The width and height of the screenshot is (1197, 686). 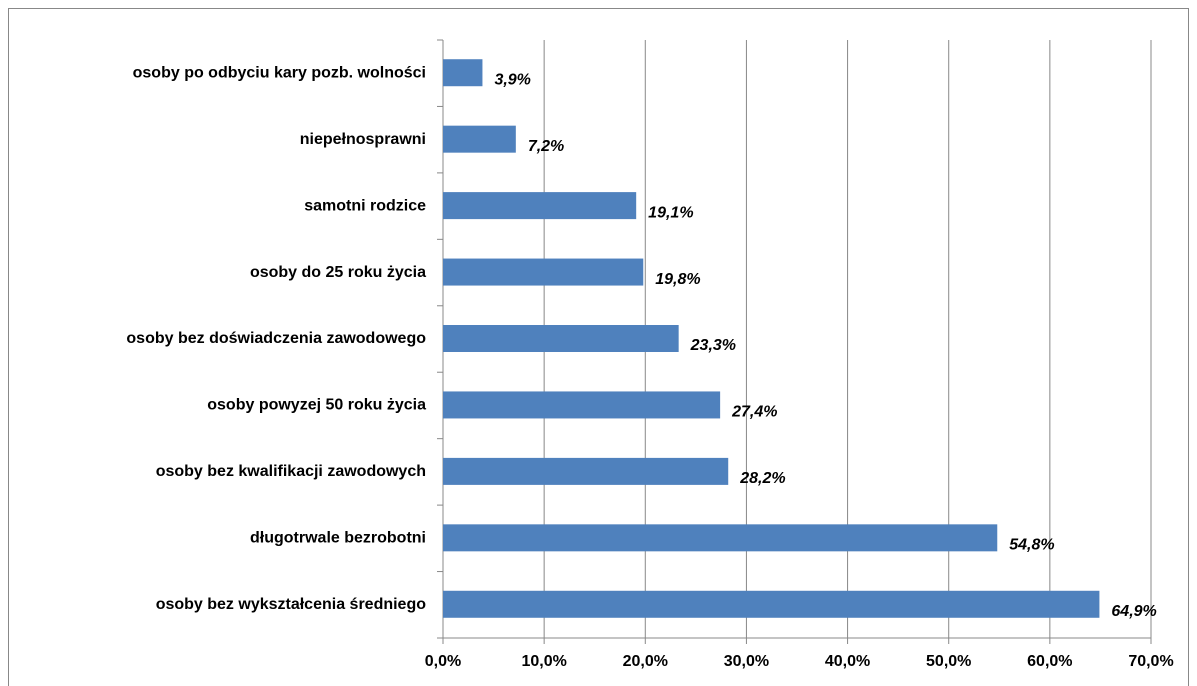 I want to click on value-label: 27,4%, so click(x=754, y=412).